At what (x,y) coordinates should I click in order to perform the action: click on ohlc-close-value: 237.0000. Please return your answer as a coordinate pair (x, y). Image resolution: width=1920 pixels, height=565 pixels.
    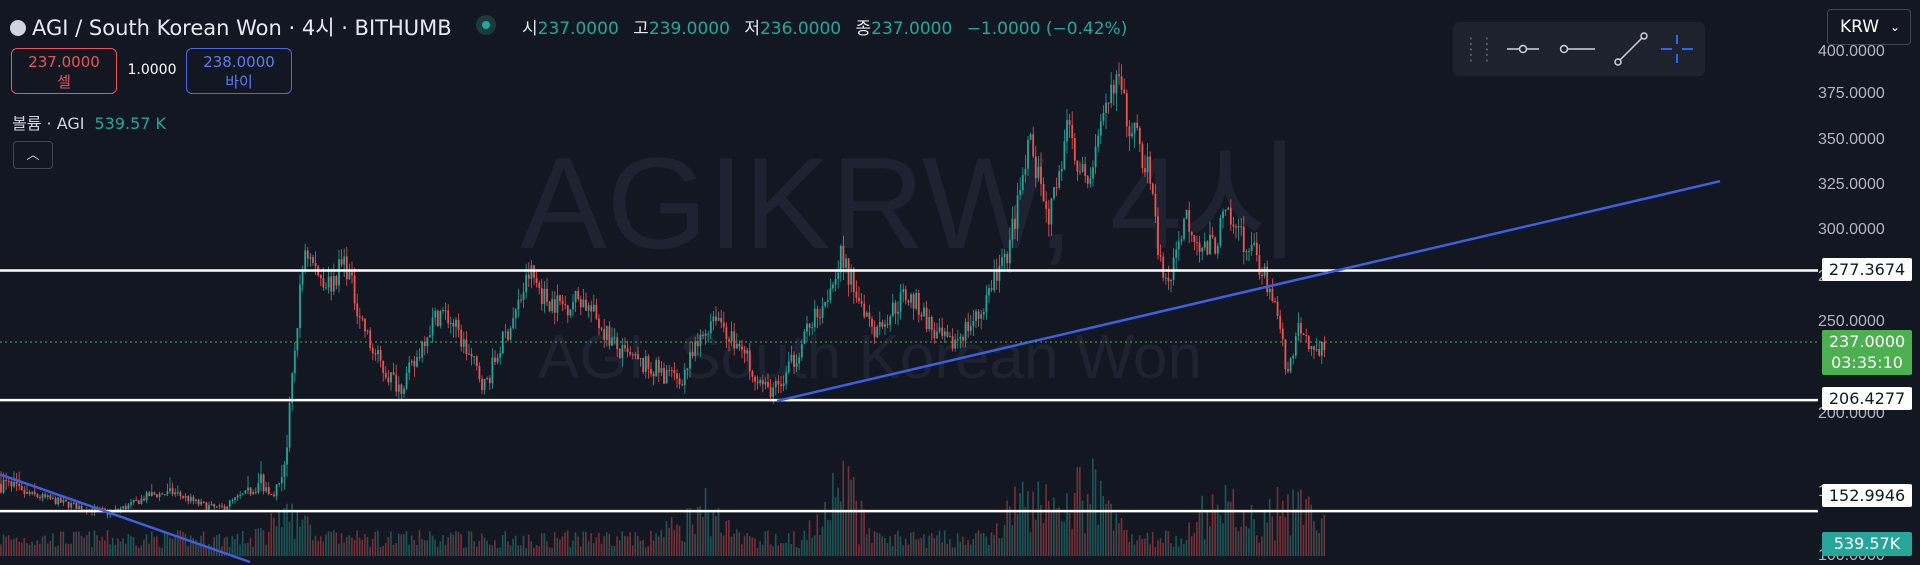
    Looking at the image, I should click on (912, 29).